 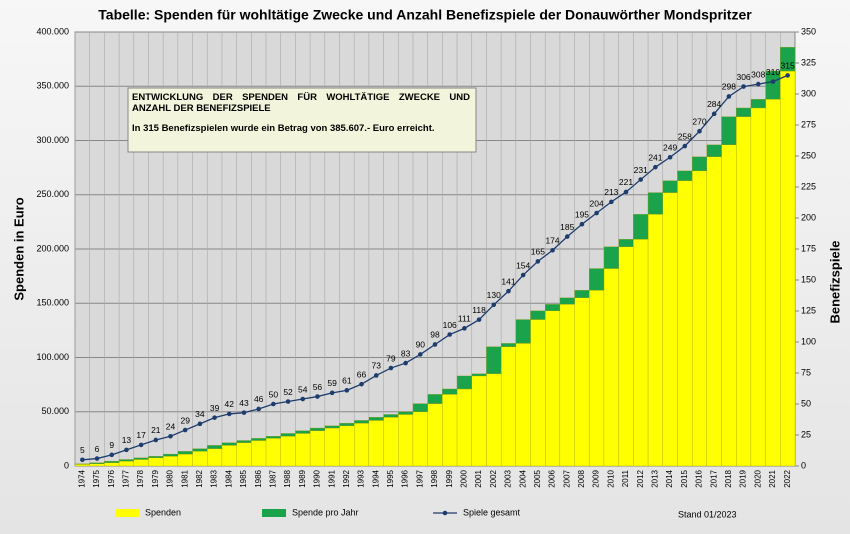 I want to click on x-tick-label: 1975, so click(x=96, y=478).